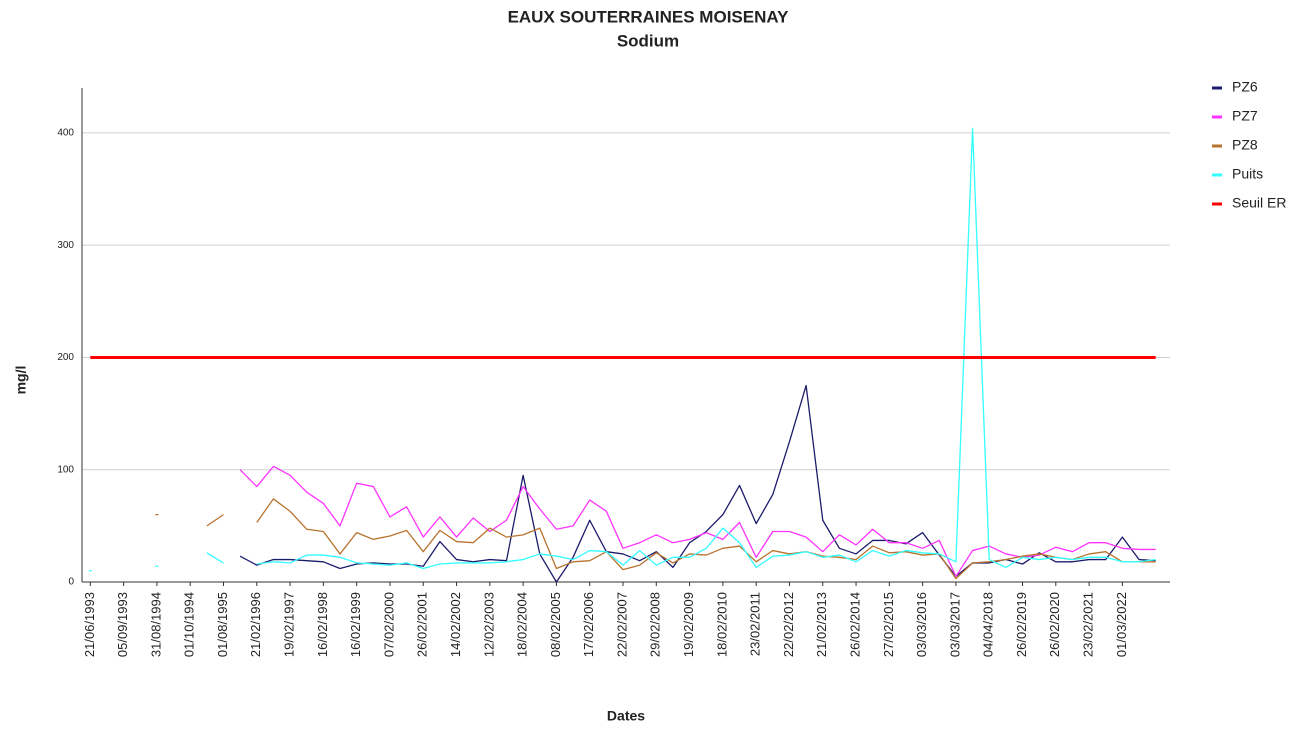 The image size is (1296, 732). Describe the element at coordinates (65, 245) in the screenshot. I see `y-tick-label: 300` at that location.